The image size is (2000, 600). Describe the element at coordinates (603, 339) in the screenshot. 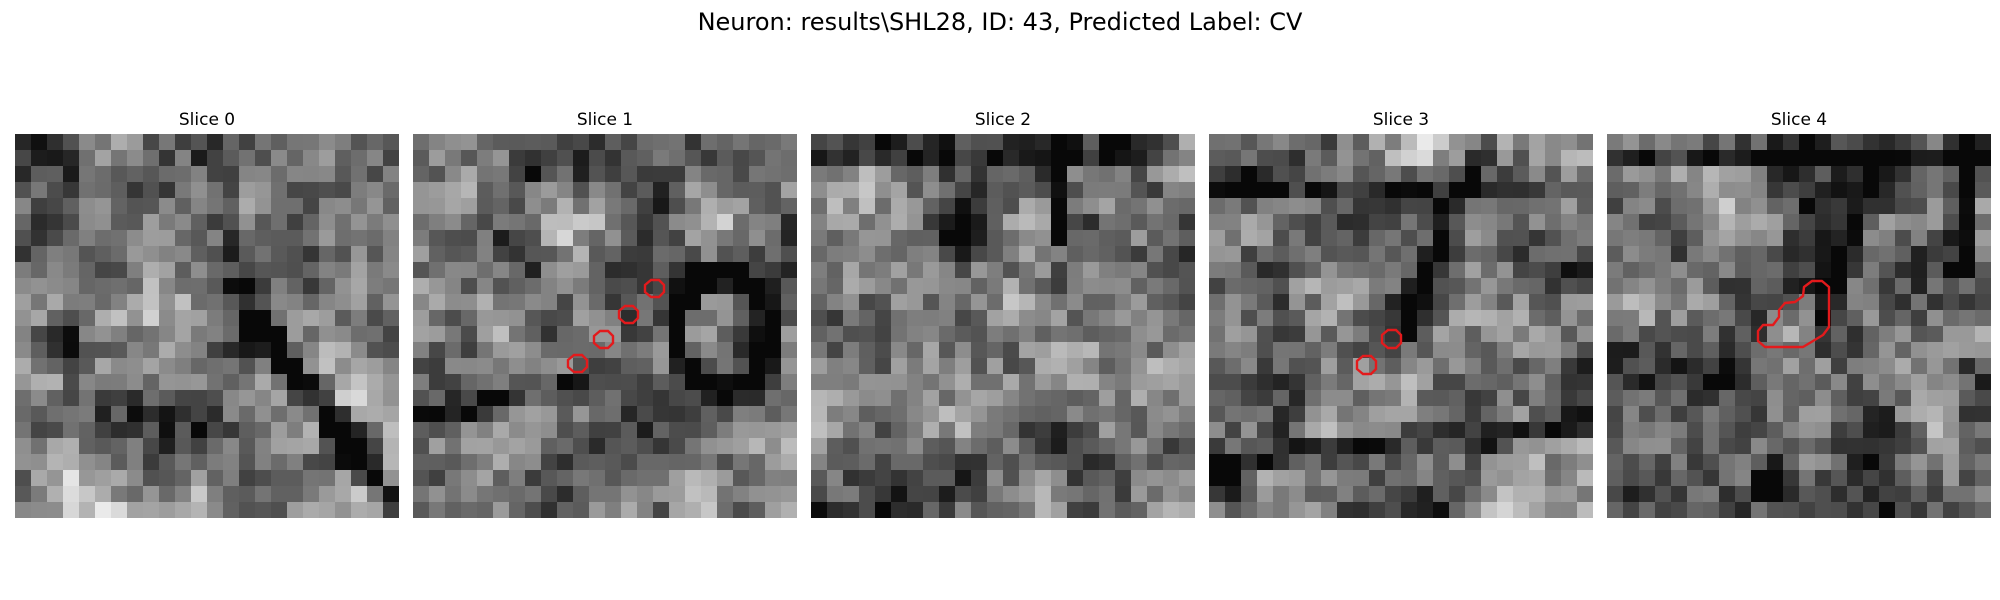

I see `synapse-outline-1b` at that location.